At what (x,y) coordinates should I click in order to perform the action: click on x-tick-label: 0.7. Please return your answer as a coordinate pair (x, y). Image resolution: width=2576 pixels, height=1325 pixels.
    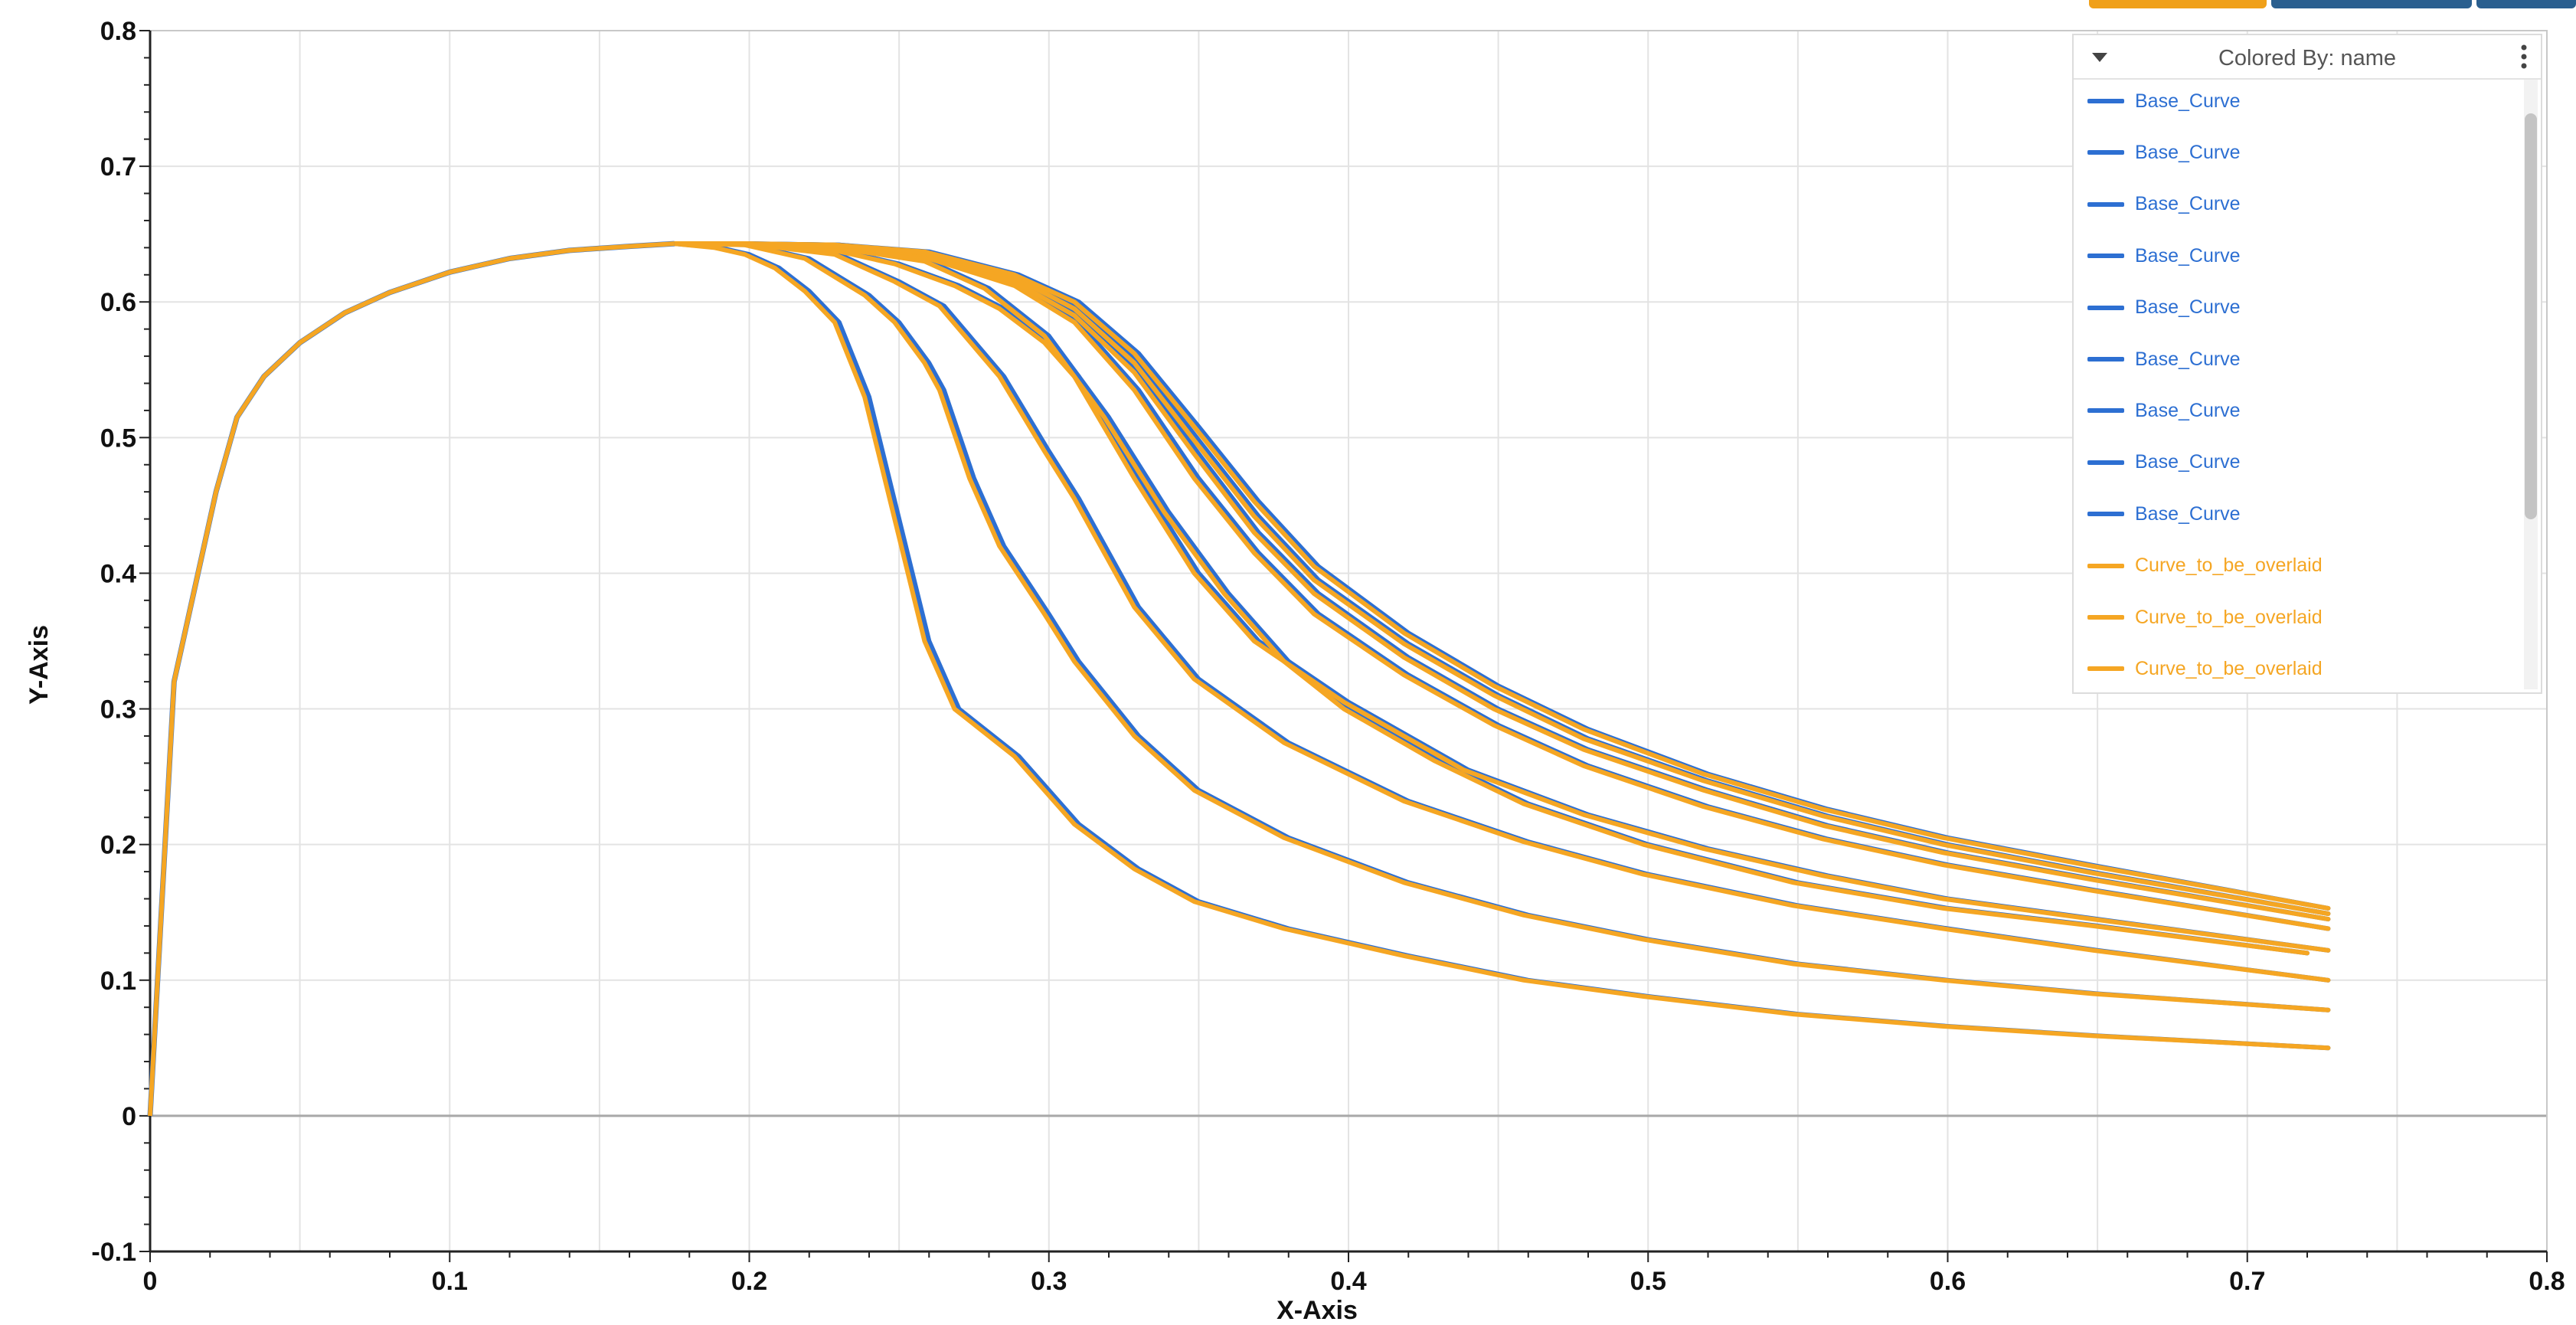
    Looking at the image, I should click on (2247, 1281).